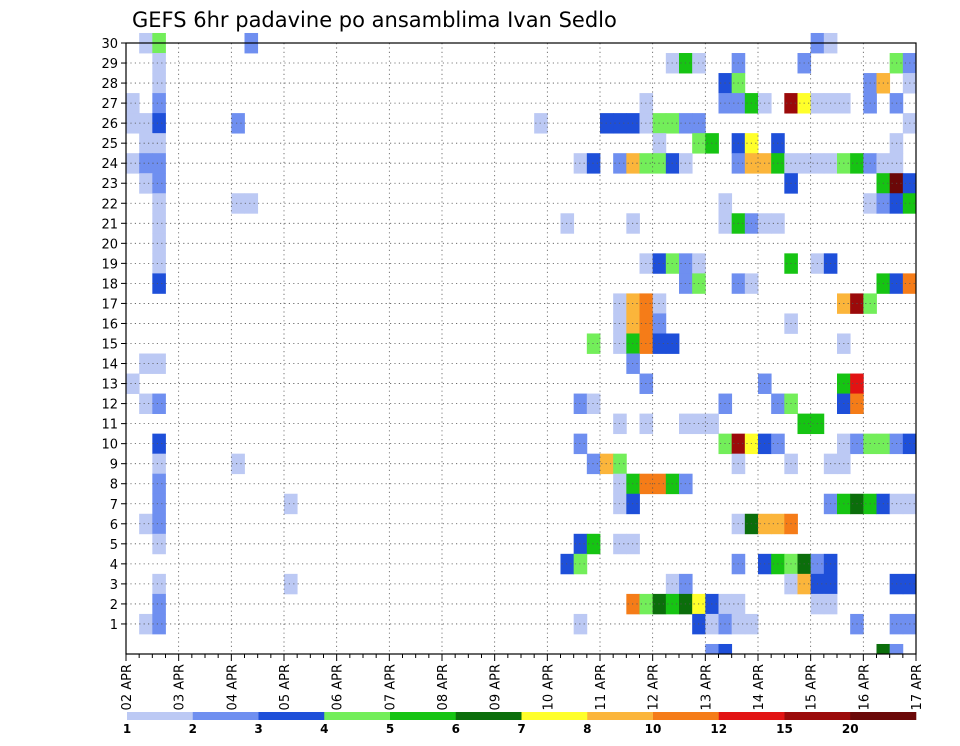 The height and width of the screenshot is (746, 960). Describe the element at coordinates (109, 184) in the screenshot. I see `y-tick-label: 23` at that location.